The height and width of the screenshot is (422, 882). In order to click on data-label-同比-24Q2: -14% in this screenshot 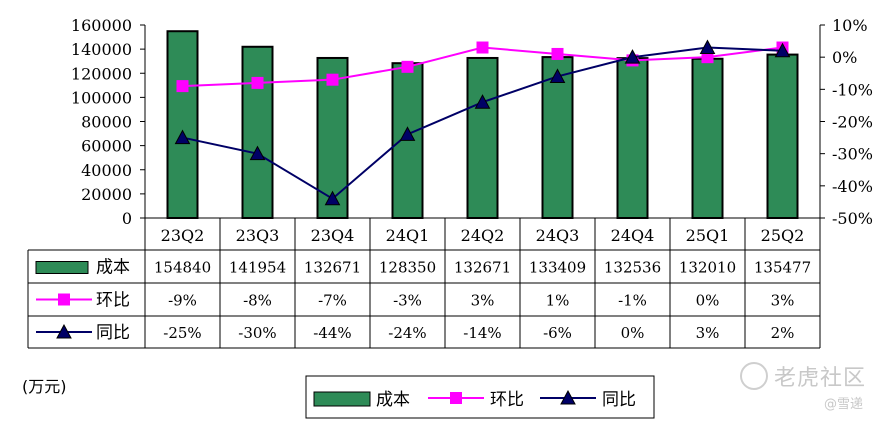, I will do `click(482, 333)`.